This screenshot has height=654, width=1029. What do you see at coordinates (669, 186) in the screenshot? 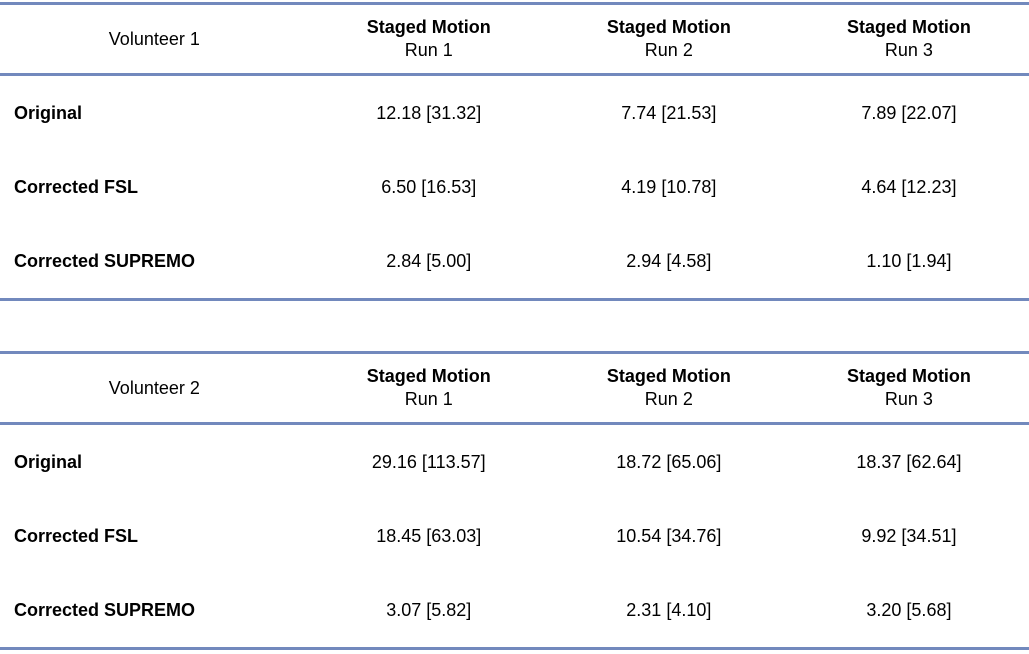
I see `value-cell: 4.19 [10.78]` at bounding box center [669, 186].